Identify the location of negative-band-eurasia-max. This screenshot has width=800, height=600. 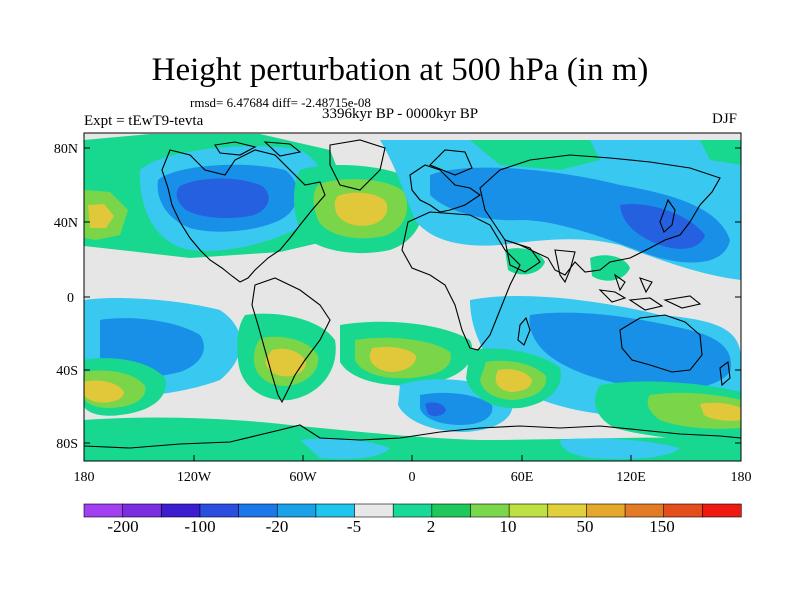
(662, 226).